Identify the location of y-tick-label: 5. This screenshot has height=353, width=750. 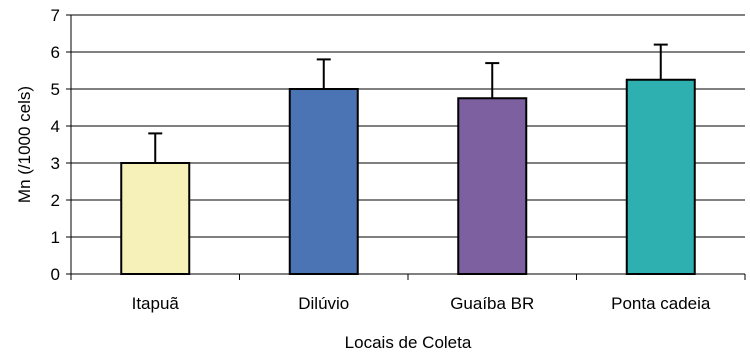
(55, 89).